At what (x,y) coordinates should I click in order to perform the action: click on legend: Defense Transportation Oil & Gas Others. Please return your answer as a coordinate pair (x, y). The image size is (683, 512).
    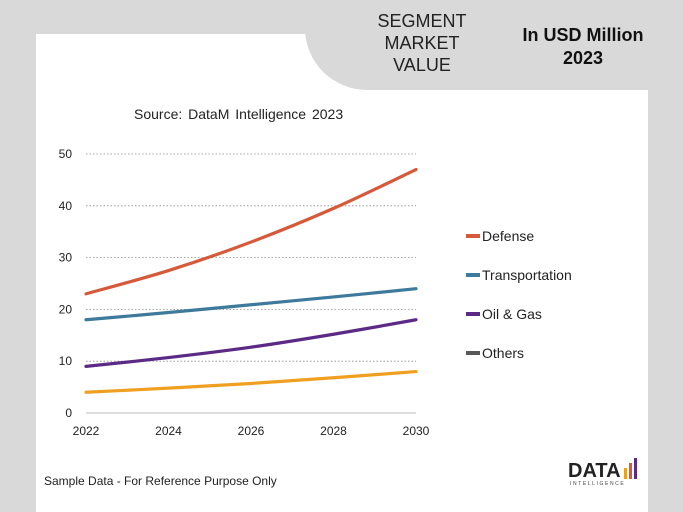
    Looking at the image, I should click on (519, 294).